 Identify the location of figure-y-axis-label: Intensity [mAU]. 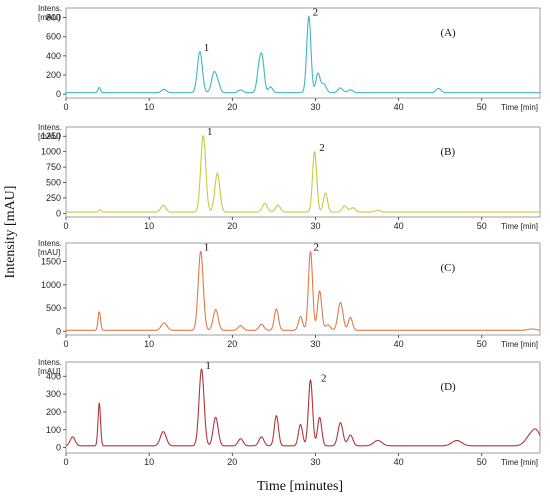
(10, 232).